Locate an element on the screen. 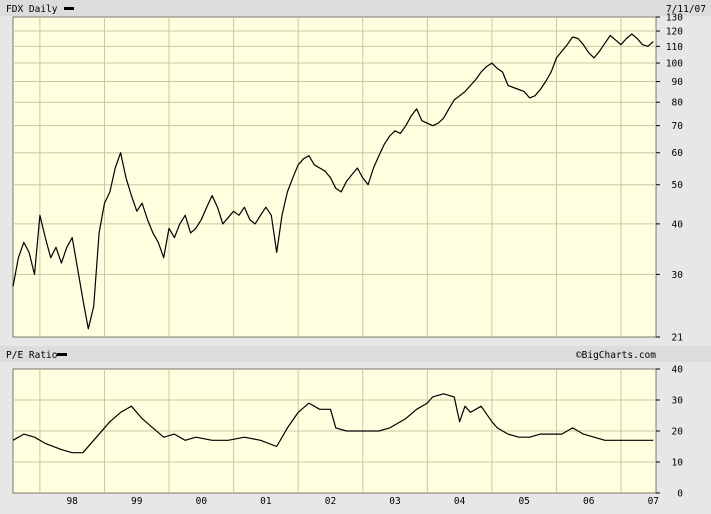 This screenshot has height=514, width=711. pe-y-tick-label: 20 is located at coordinates (678, 432).